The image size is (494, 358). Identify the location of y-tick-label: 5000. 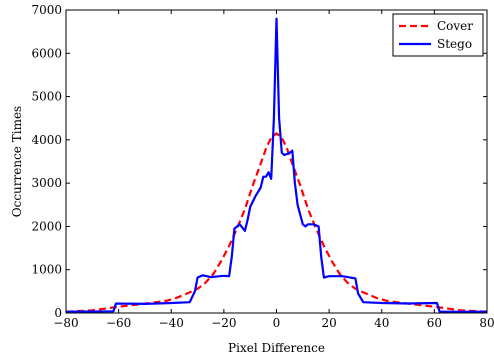
(46, 97).